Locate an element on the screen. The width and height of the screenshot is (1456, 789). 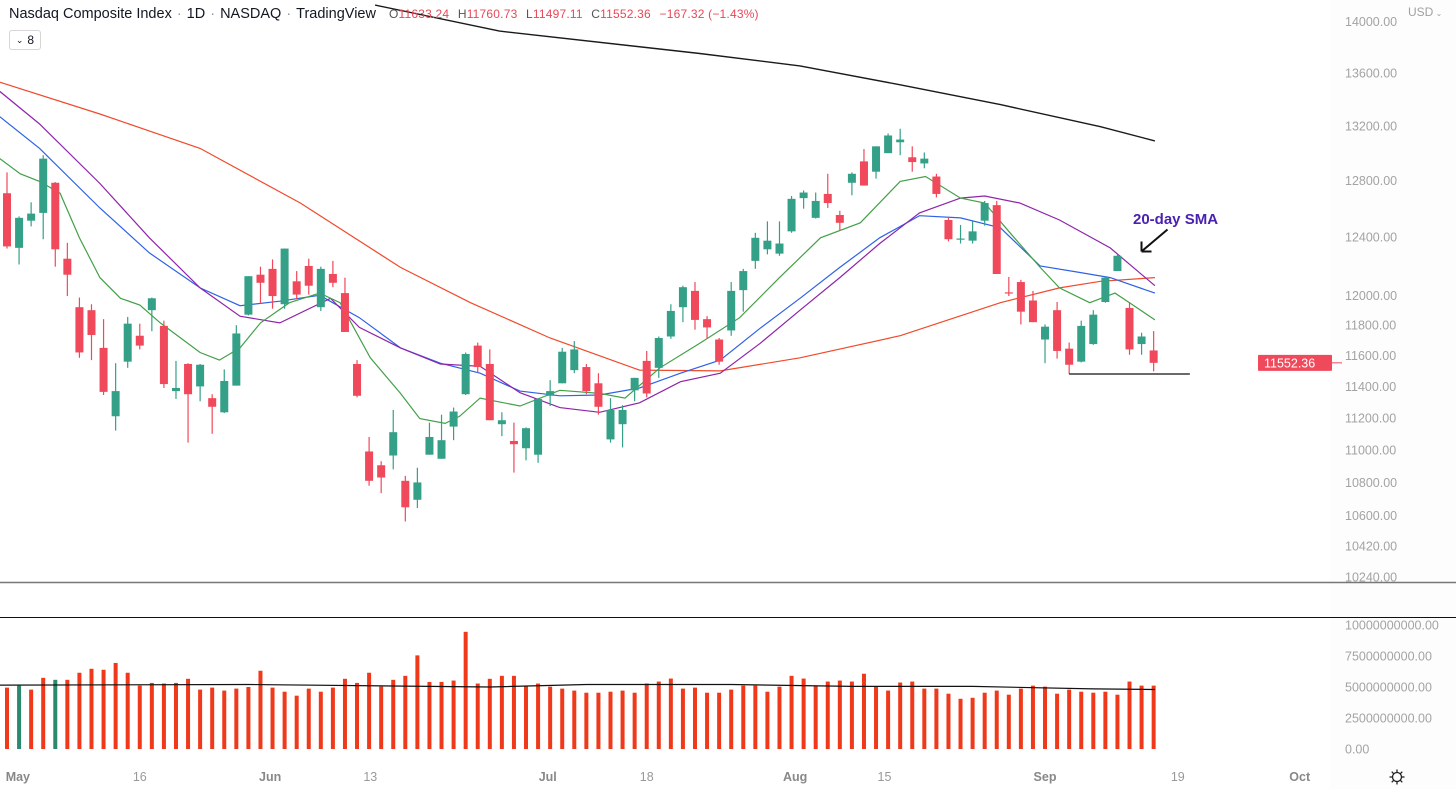
time-axis-label: 15 is located at coordinates (885, 777).